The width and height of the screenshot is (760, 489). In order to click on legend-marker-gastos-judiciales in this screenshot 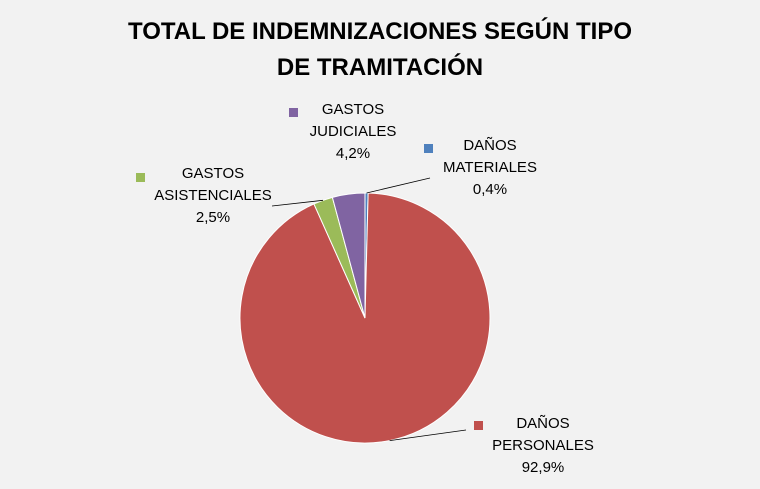, I will do `click(293, 112)`.